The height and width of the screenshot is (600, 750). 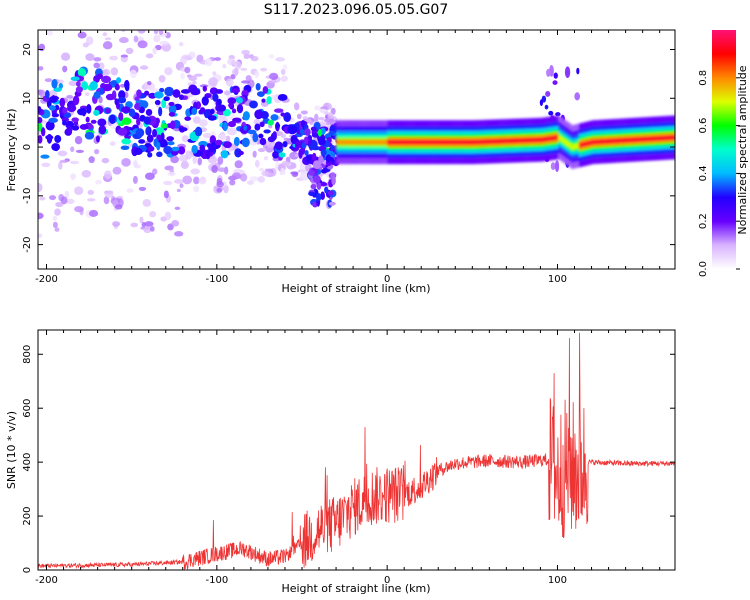 What do you see at coordinates (27, 244) in the screenshot?
I see `spectrogram-ytick-label: -20` at bounding box center [27, 244].